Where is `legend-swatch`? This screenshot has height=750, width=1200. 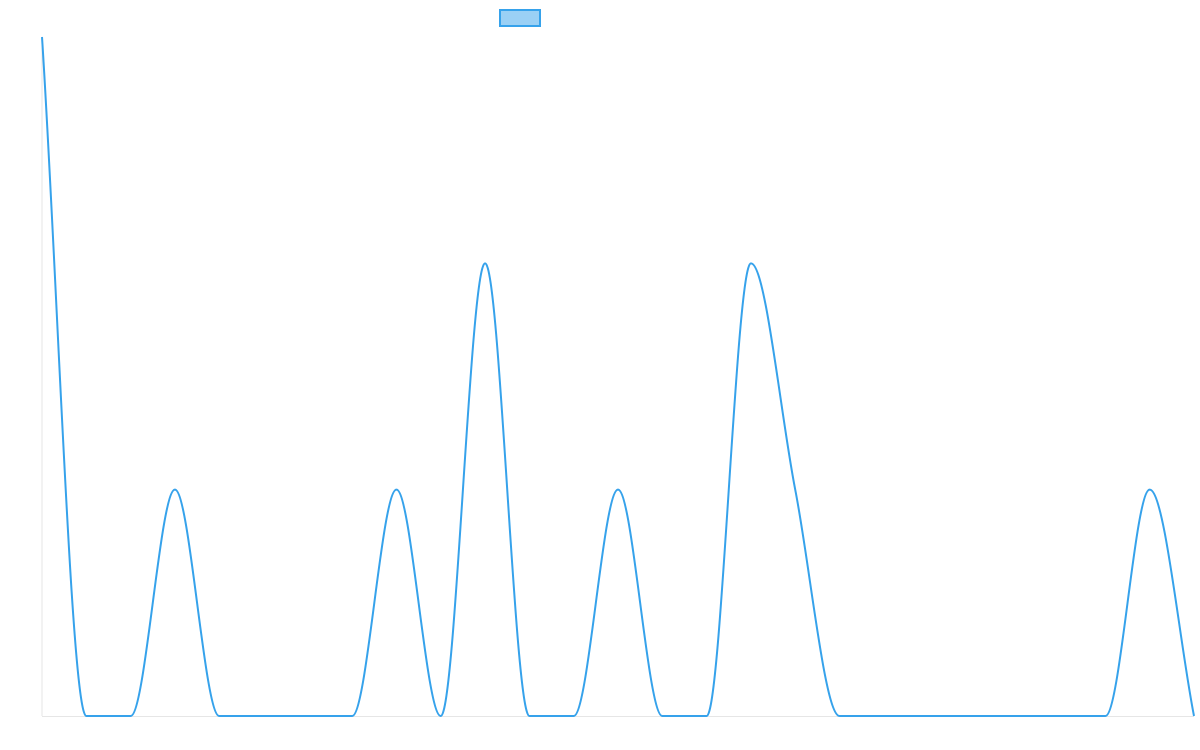
legend-swatch is located at coordinates (520, 18).